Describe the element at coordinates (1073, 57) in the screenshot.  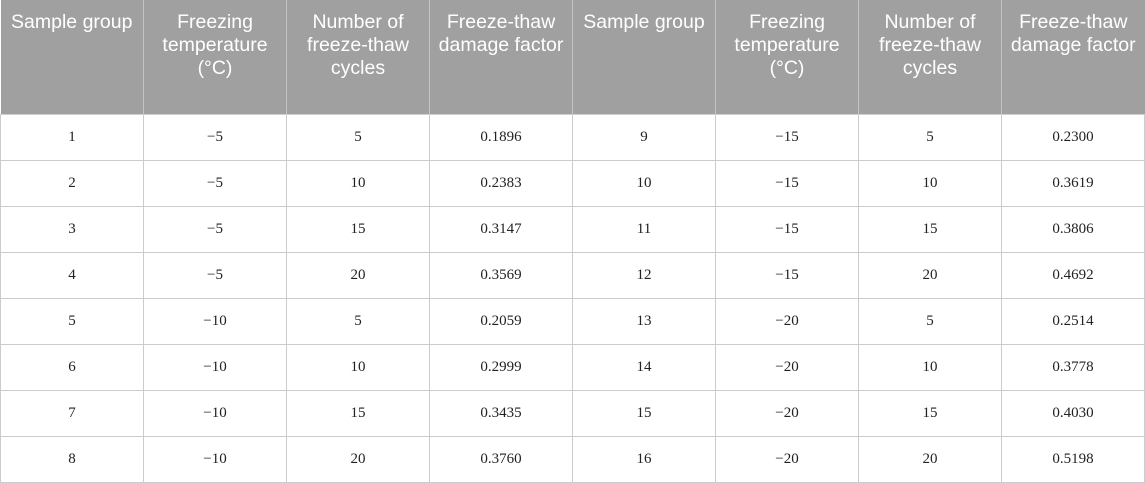
I see `header-damage-factor-2: Freeze-thaw damage factor` at that location.